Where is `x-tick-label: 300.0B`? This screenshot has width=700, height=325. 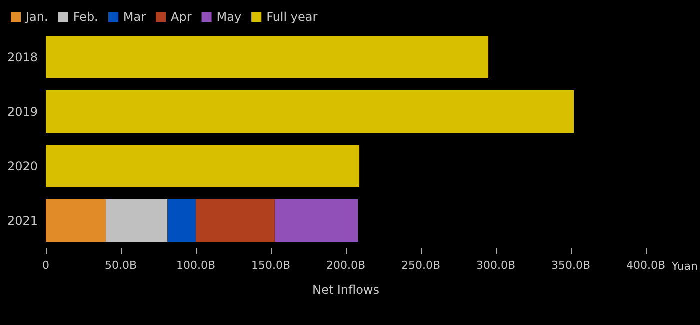
x-tick-label: 300.0B is located at coordinates (496, 265).